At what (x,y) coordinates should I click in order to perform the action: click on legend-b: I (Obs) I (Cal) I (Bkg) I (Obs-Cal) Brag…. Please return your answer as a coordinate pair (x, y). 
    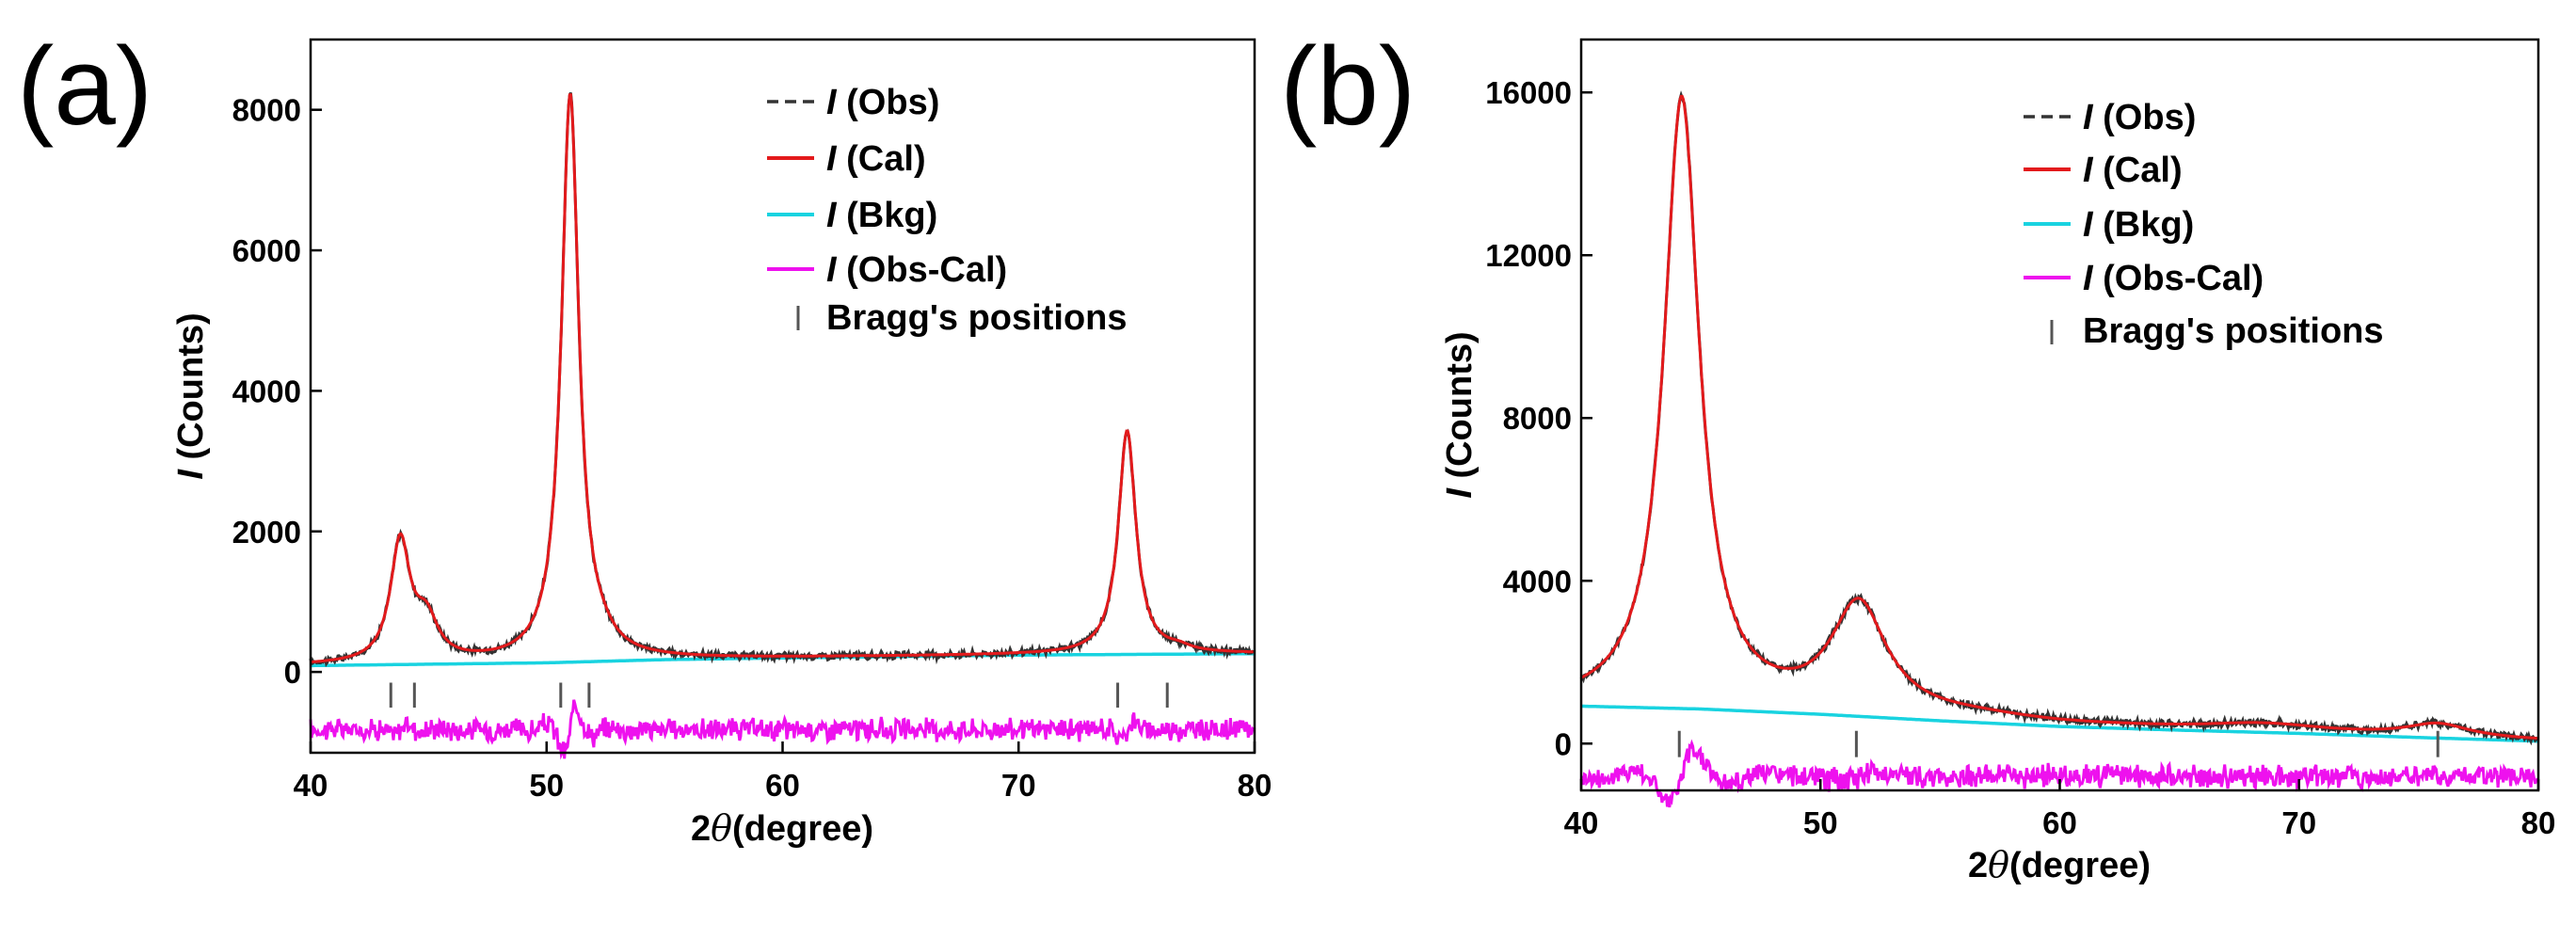
    Looking at the image, I should click on (2204, 224).